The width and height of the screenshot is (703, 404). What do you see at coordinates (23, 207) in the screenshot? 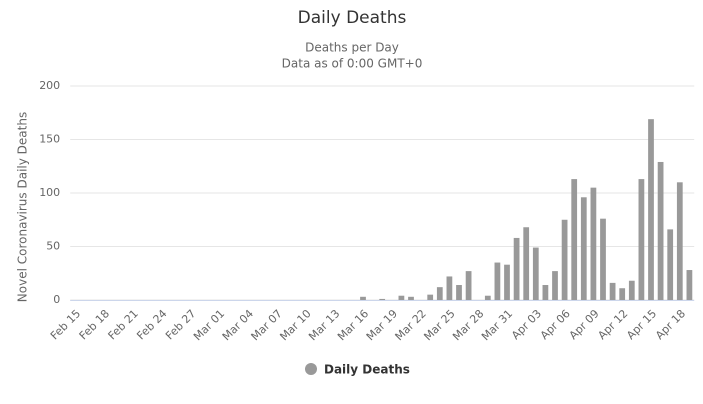
I see `y-axis-label: Novel Coronavirus Daily Deaths` at bounding box center [23, 207].